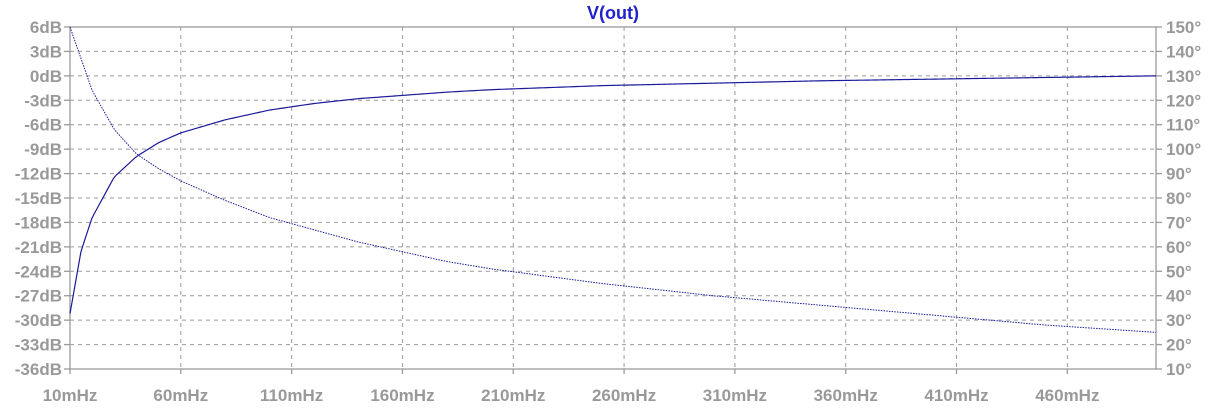  Describe the element at coordinates (43, 149) in the screenshot. I see `y-left-tick-label: -9dB` at that location.